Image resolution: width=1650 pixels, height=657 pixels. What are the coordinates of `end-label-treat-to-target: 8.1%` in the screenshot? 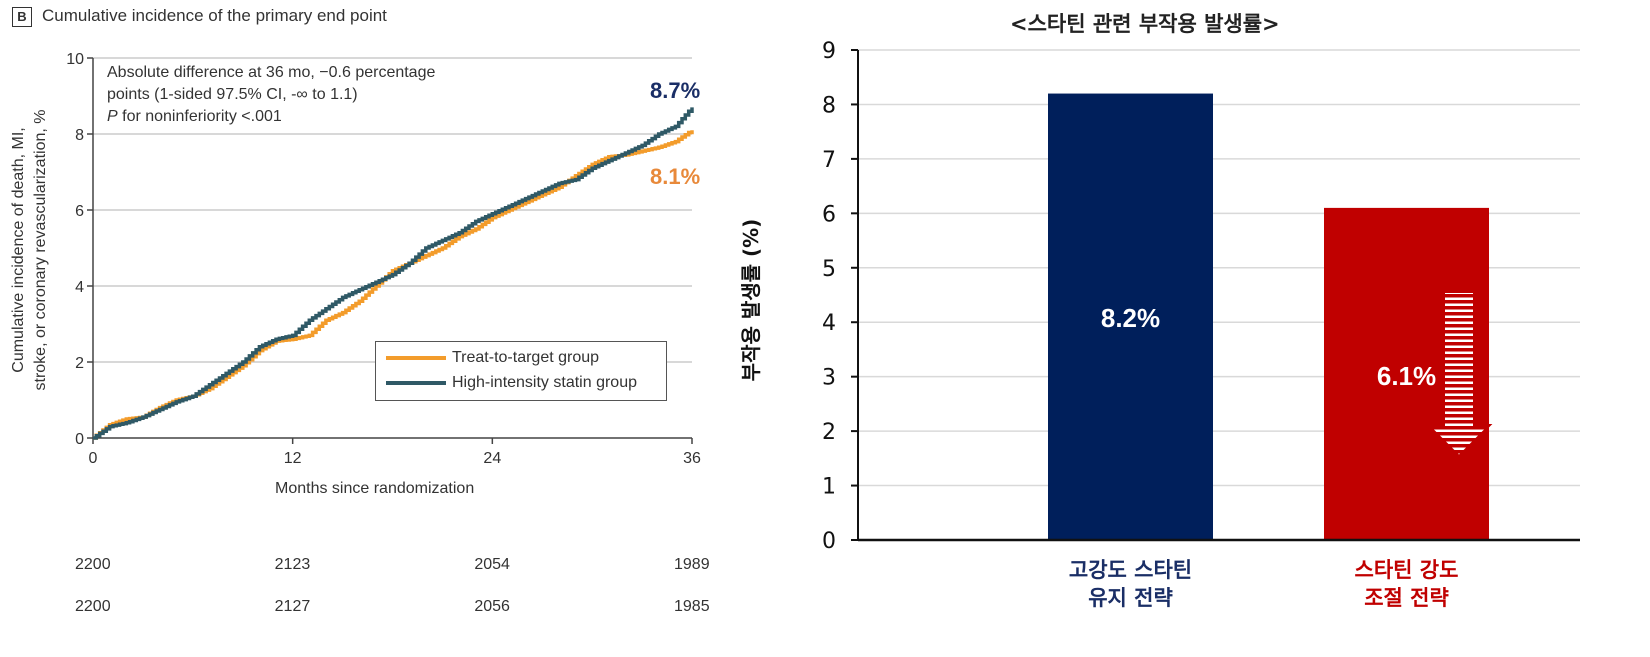 It's located at (675, 176).